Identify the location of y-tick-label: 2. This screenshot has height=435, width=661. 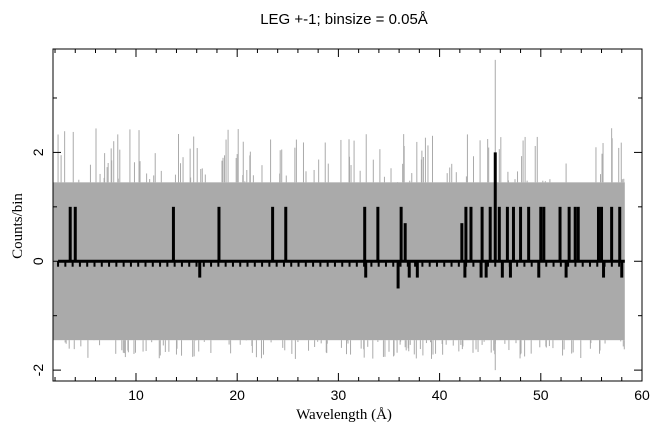
(38, 152).